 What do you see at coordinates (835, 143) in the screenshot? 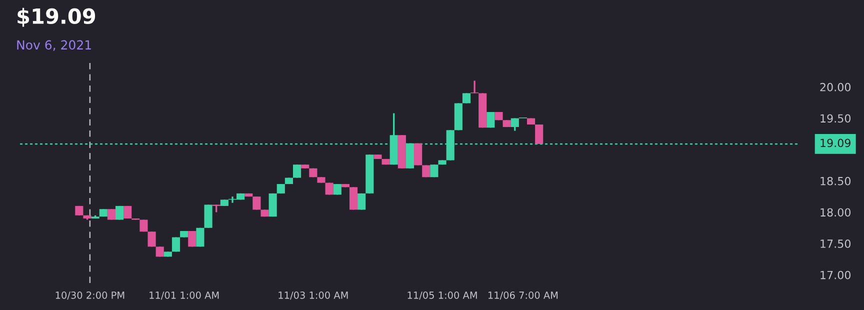
I see `ref-line-label: 19.09` at bounding box center [835, 143].